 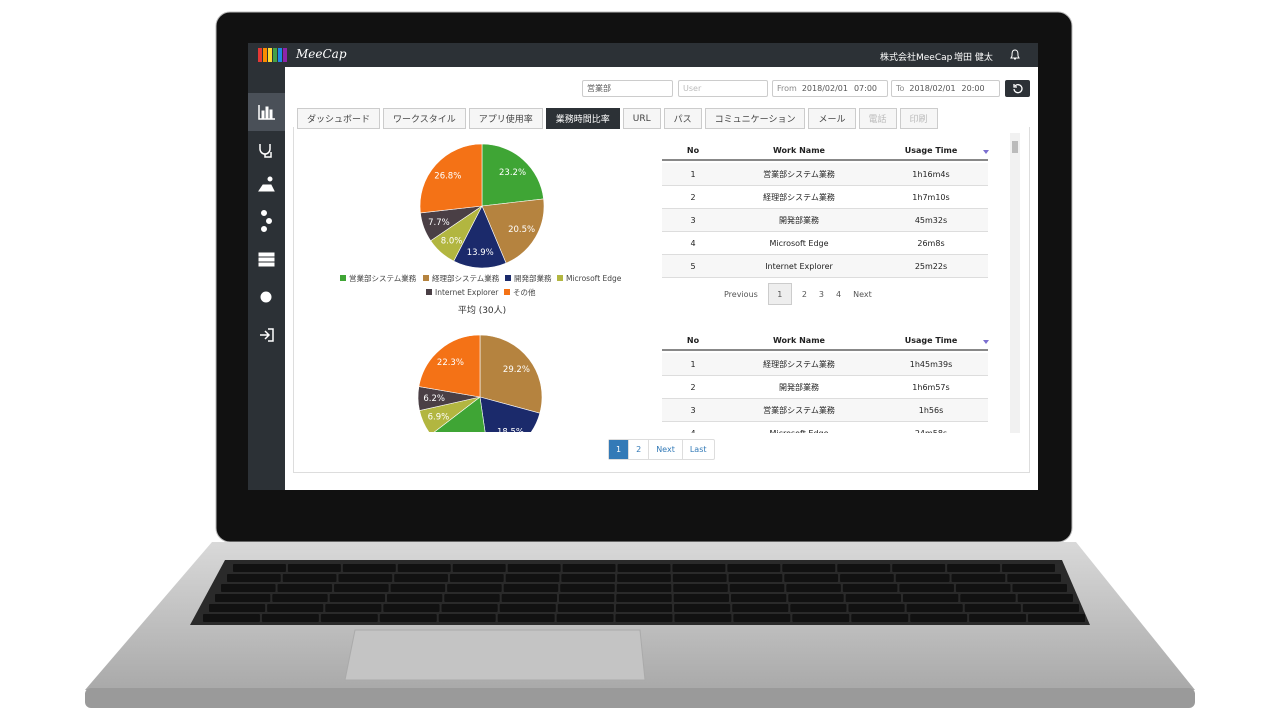 What do you see at coordinates (594, 278) in the screenshot?
I see `legend-label: Microsoft Edge` at bounding box center [594, 278].